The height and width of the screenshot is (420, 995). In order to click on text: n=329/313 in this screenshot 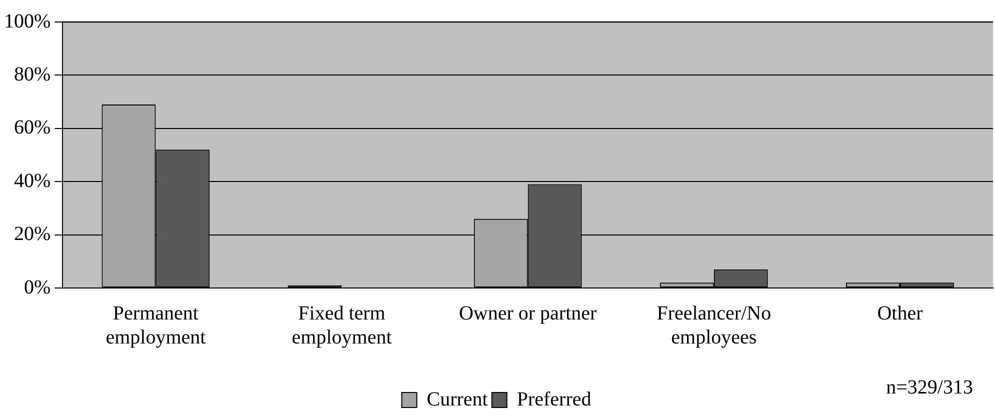, I will do `click(929, 387)`.